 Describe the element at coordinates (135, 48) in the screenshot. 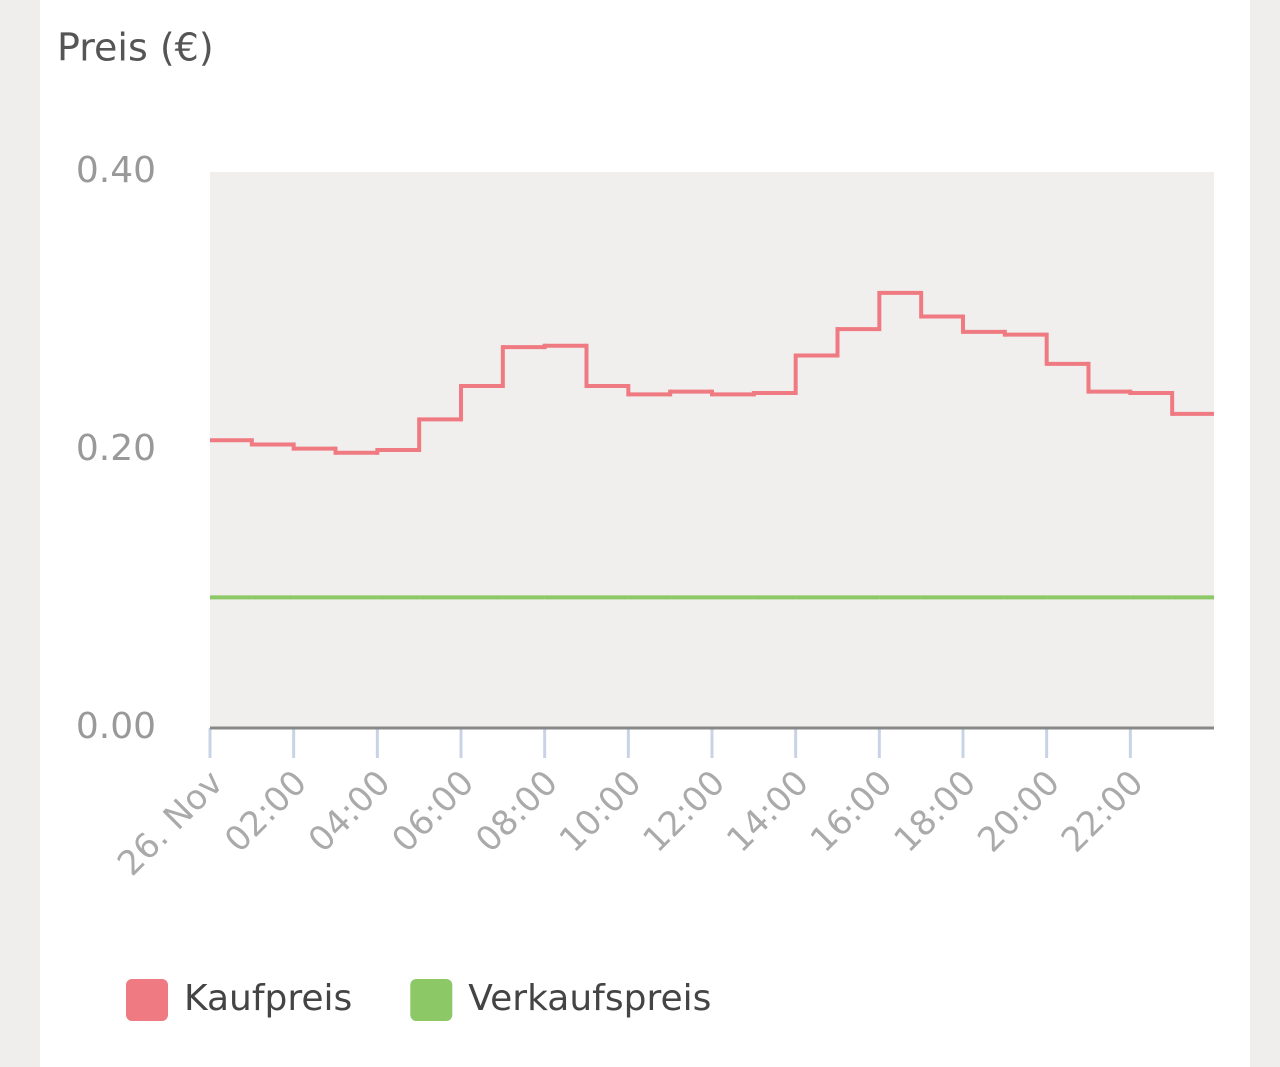

I see `chart-title: Preis (€)` at that location.